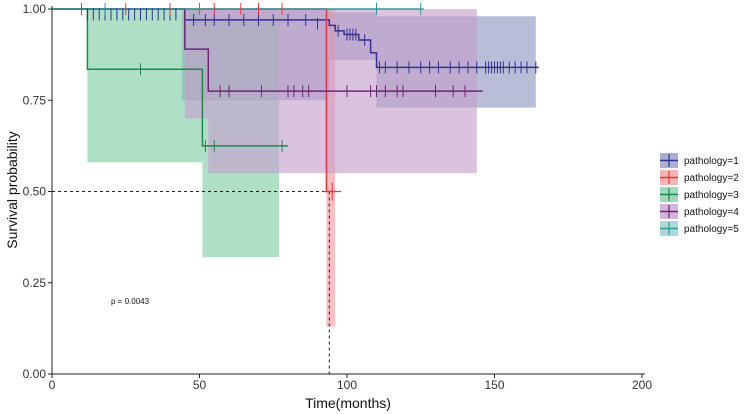 The height and width of the screenshot is (414, 750). Describe the element at coordinates (52, 385) in the screenshot. I see `x-tick-label: 0` at that location.